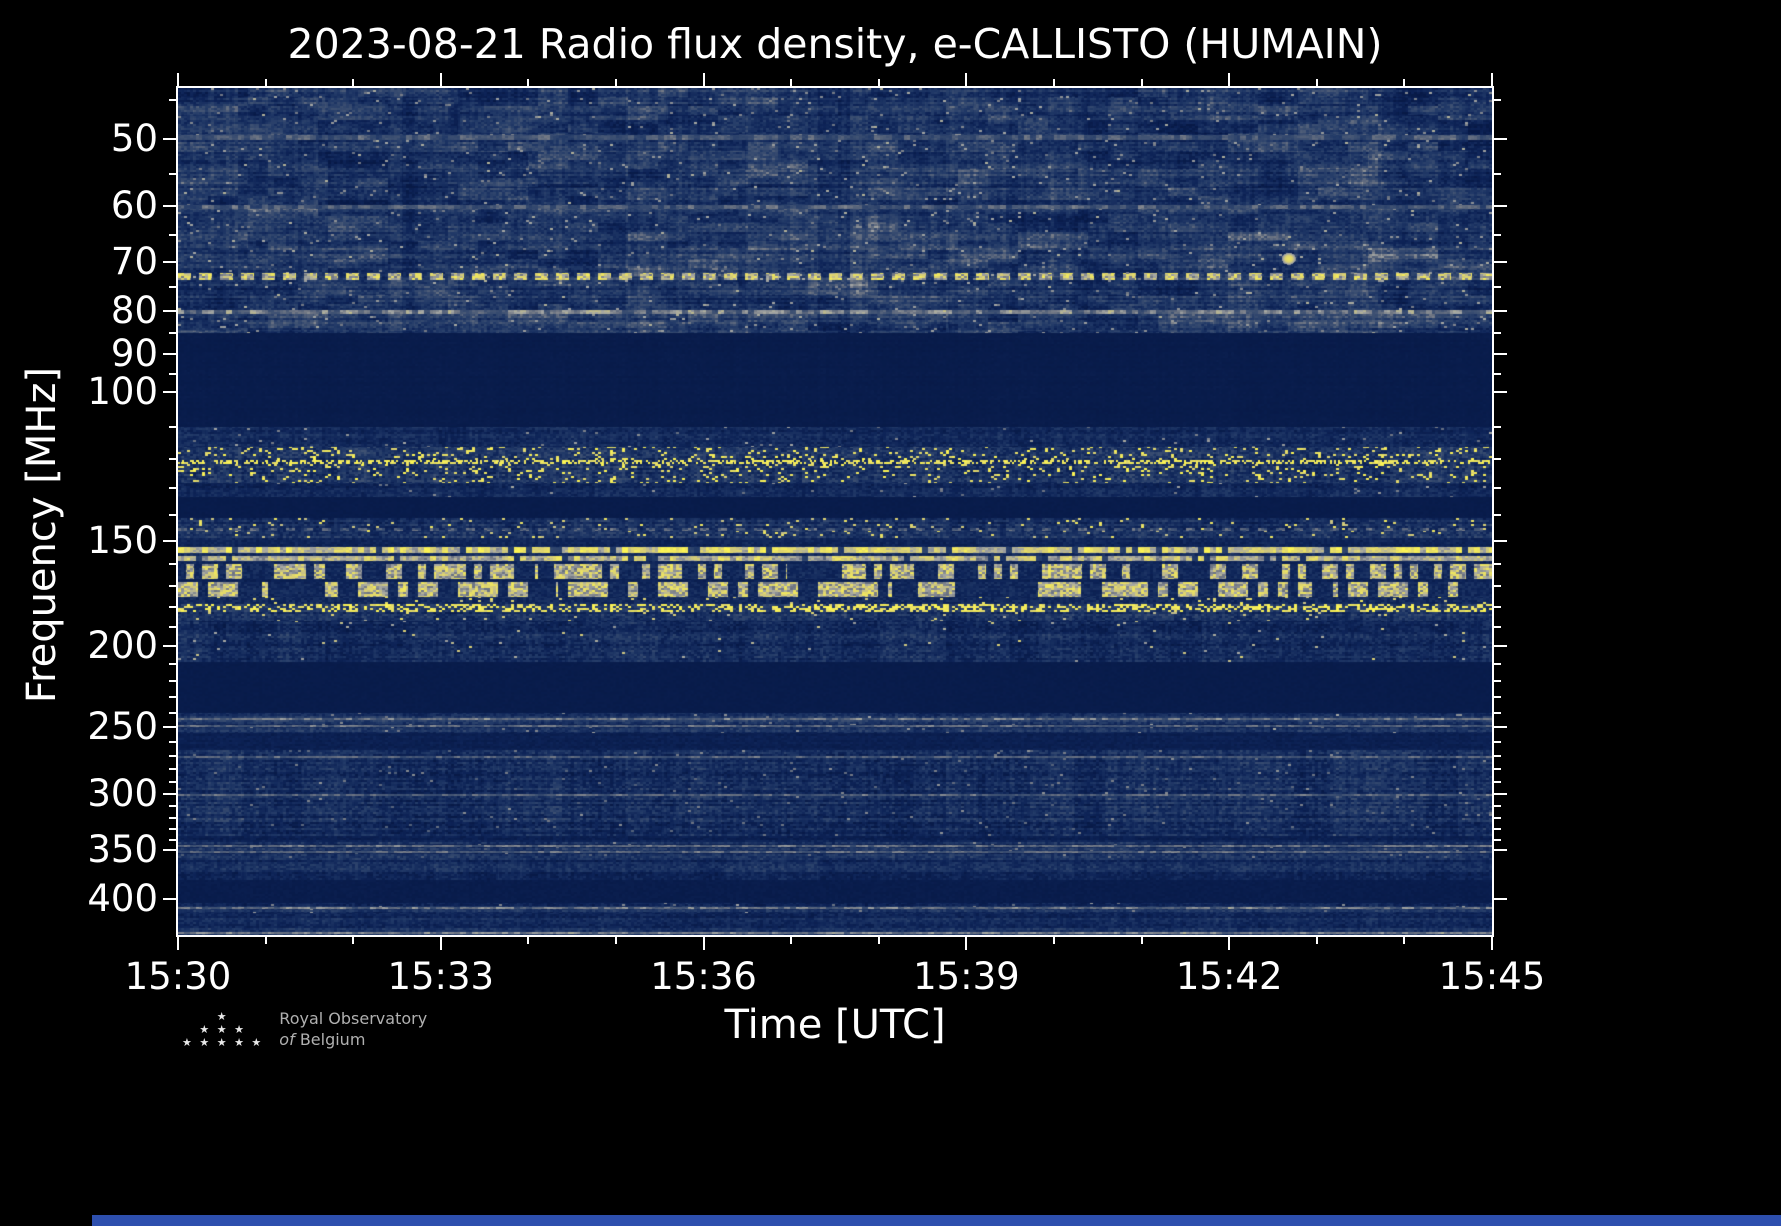 The image size is (1781, 1226). I want to click on y-tick-label: 90, so click(134, 353).